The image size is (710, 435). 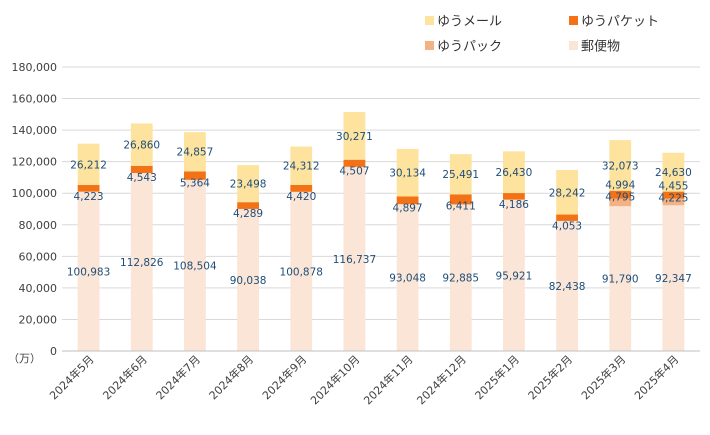 I want to click on data-label-2-7: 6,411, so click(x=461, y=206).